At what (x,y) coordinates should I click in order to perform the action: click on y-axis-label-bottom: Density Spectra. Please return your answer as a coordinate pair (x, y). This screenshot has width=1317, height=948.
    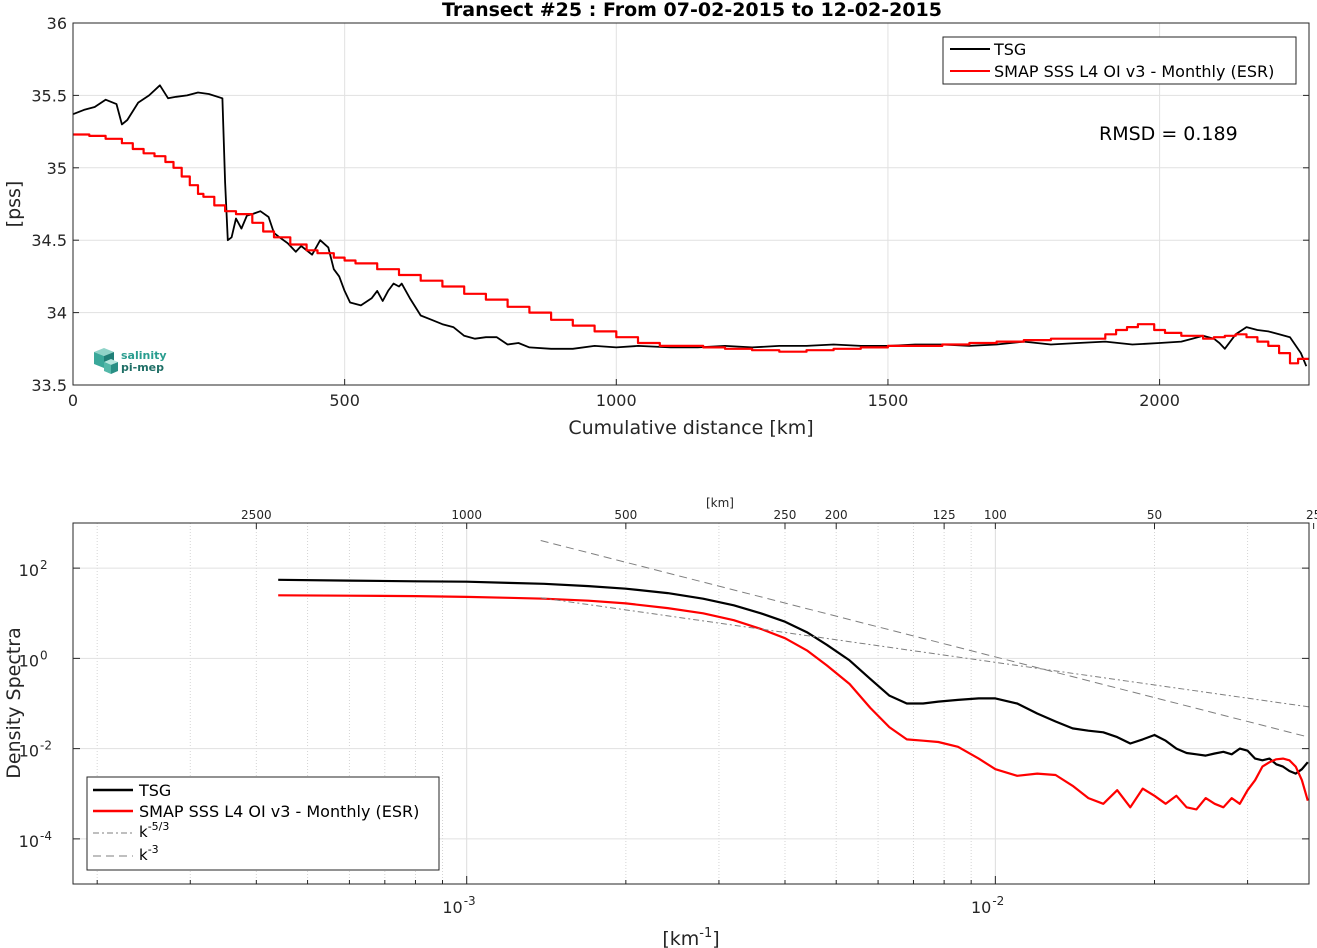
    Looking at the image, I should click on (14, 702).